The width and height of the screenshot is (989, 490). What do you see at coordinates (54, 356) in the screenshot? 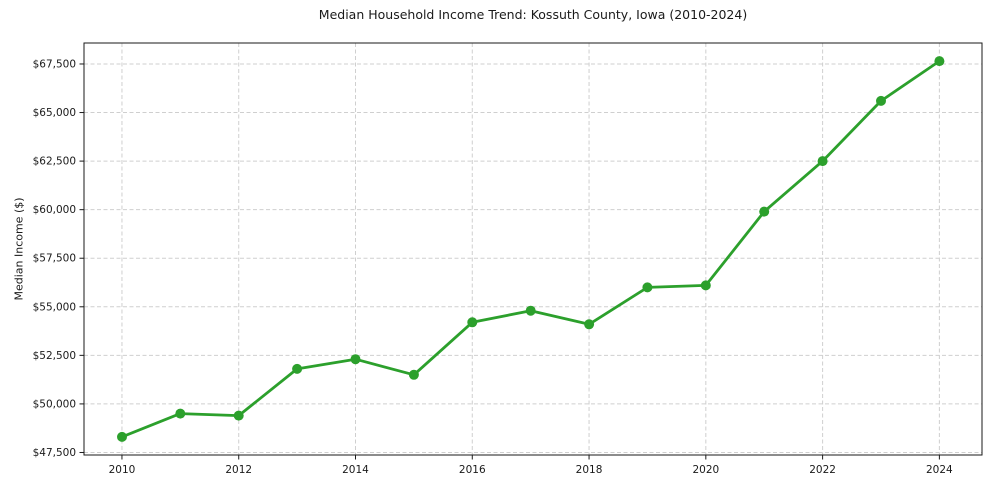
I see `y-tick-label: $52,500` at bounding box center [54, 356].